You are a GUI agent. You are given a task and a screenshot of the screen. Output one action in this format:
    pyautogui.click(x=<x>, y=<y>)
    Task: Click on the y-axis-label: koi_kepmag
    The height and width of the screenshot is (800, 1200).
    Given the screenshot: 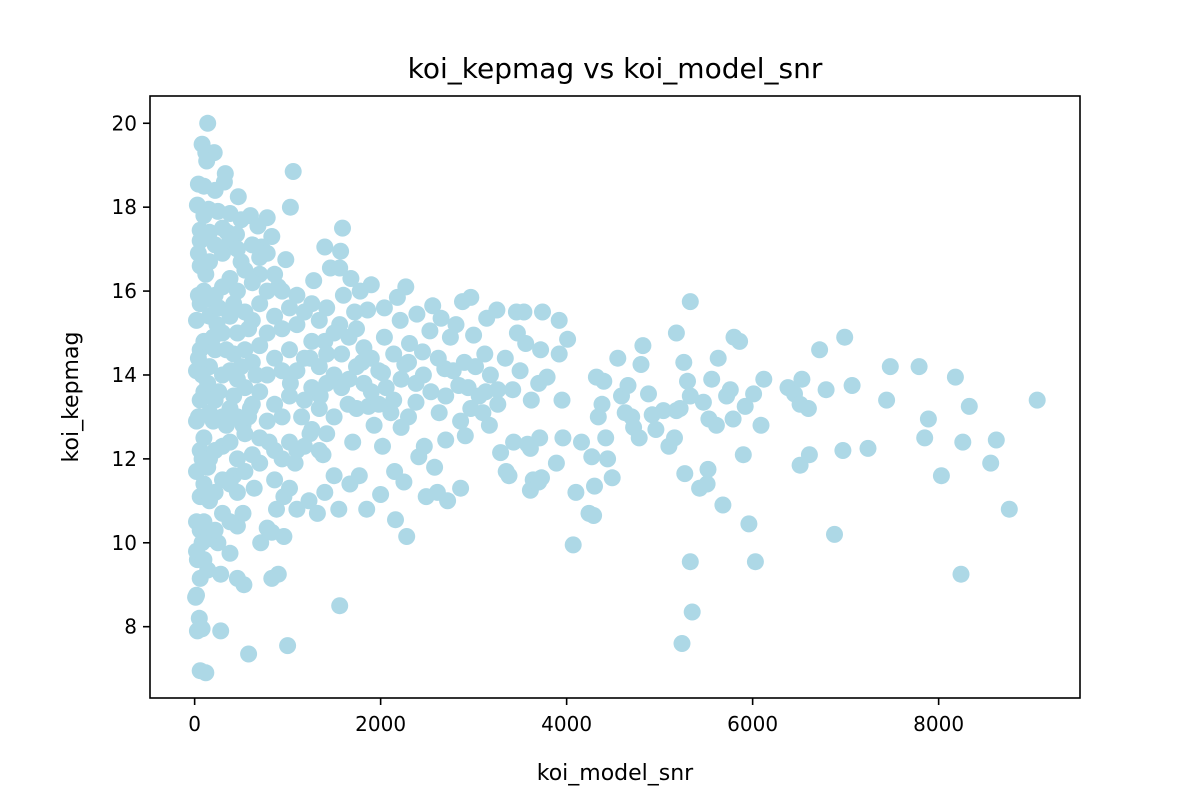 What is the action you would take?
    pyautogui.click(x=71, y=397)
    